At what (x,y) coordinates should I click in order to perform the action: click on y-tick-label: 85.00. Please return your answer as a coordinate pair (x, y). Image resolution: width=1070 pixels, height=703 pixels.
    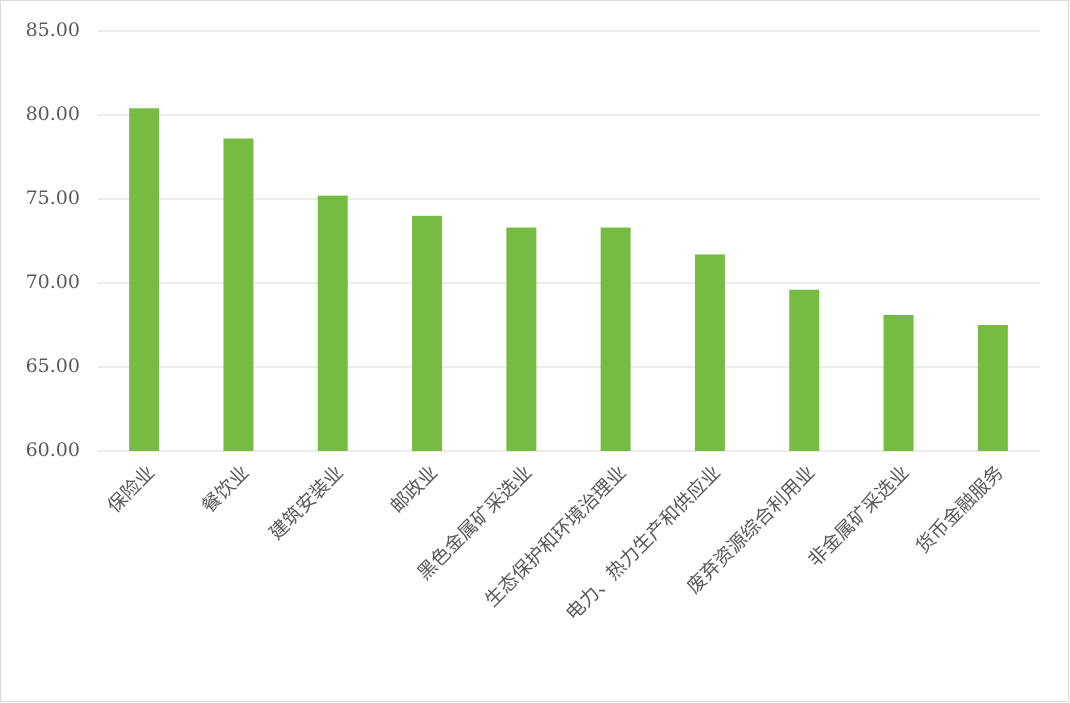
    Looking at the image, I should click on (53, 30).